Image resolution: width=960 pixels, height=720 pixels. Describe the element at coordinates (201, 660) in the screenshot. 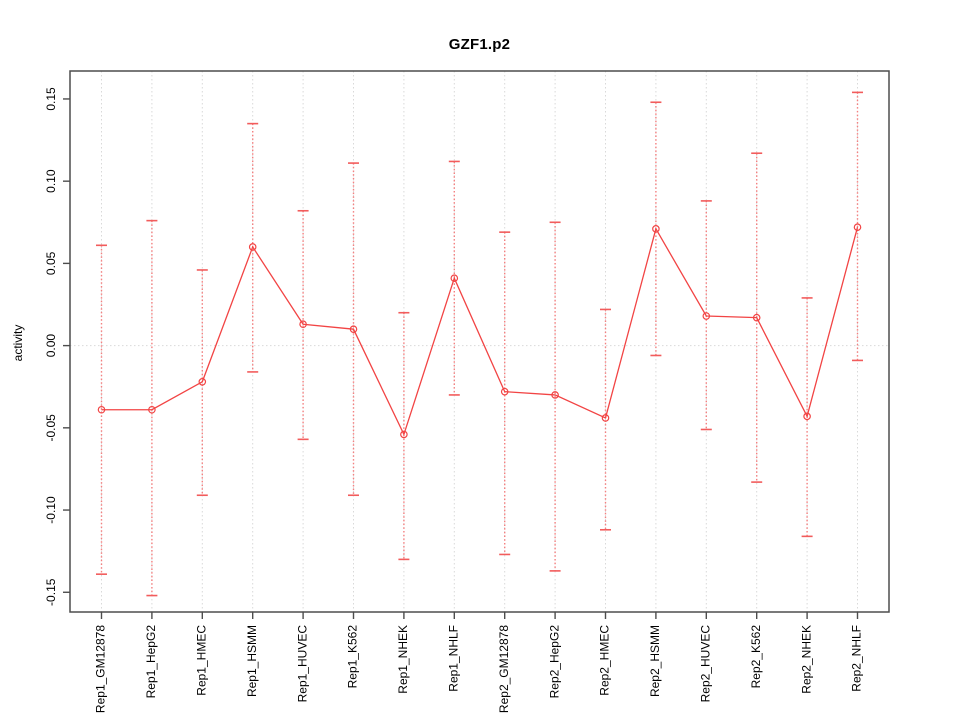

I see `x-tick-label: Rep1_HMEC` at that location.